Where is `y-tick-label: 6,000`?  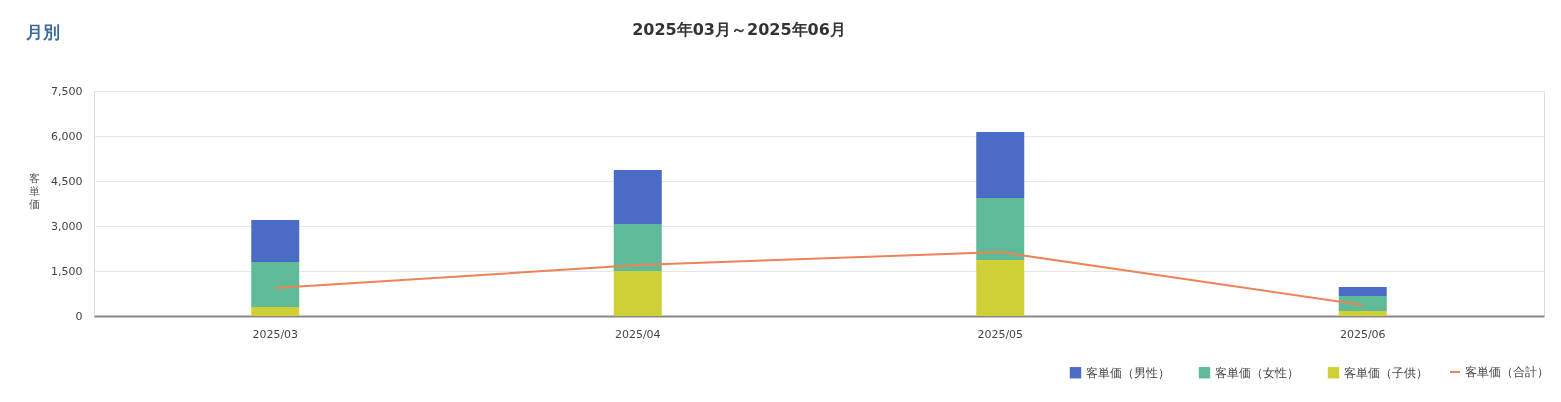 y-tick-label: 6,000 is located at coordinates (67, 136).